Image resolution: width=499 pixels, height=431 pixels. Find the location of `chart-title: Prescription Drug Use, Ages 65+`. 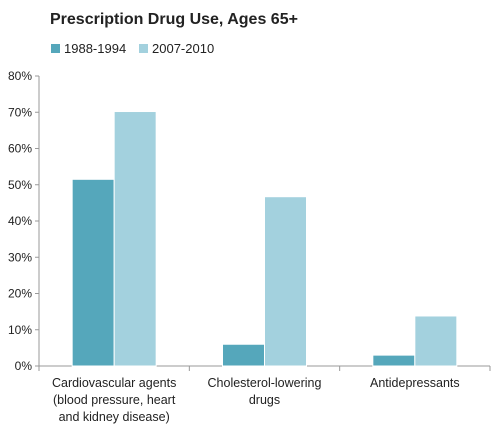

chart-title: Prescription Drug Use, Ages 65+ is located at coordinates (174, 19).